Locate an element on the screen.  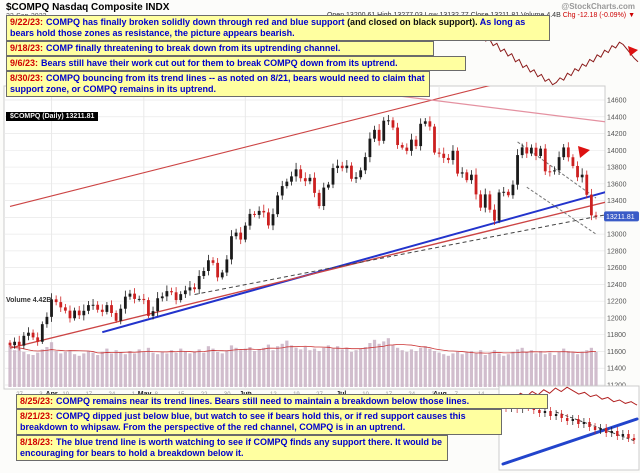
volume-legend: Volume 4.42B is located at coordinates (29, 300).